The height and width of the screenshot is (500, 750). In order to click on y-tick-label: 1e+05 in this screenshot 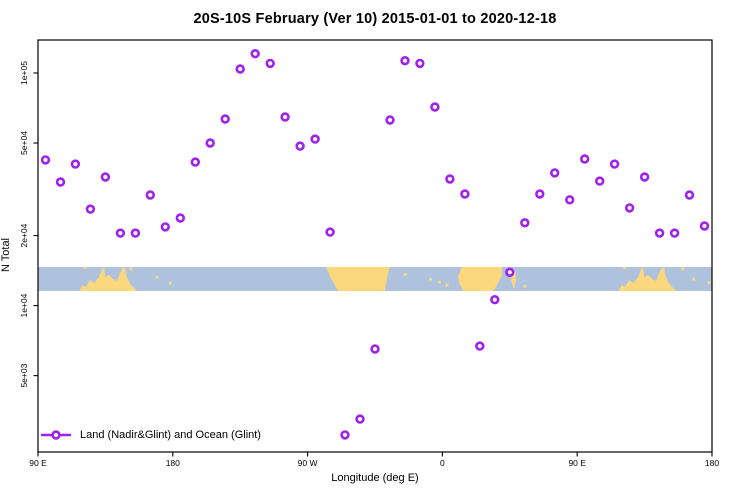, I will do `click(24, 73)`.